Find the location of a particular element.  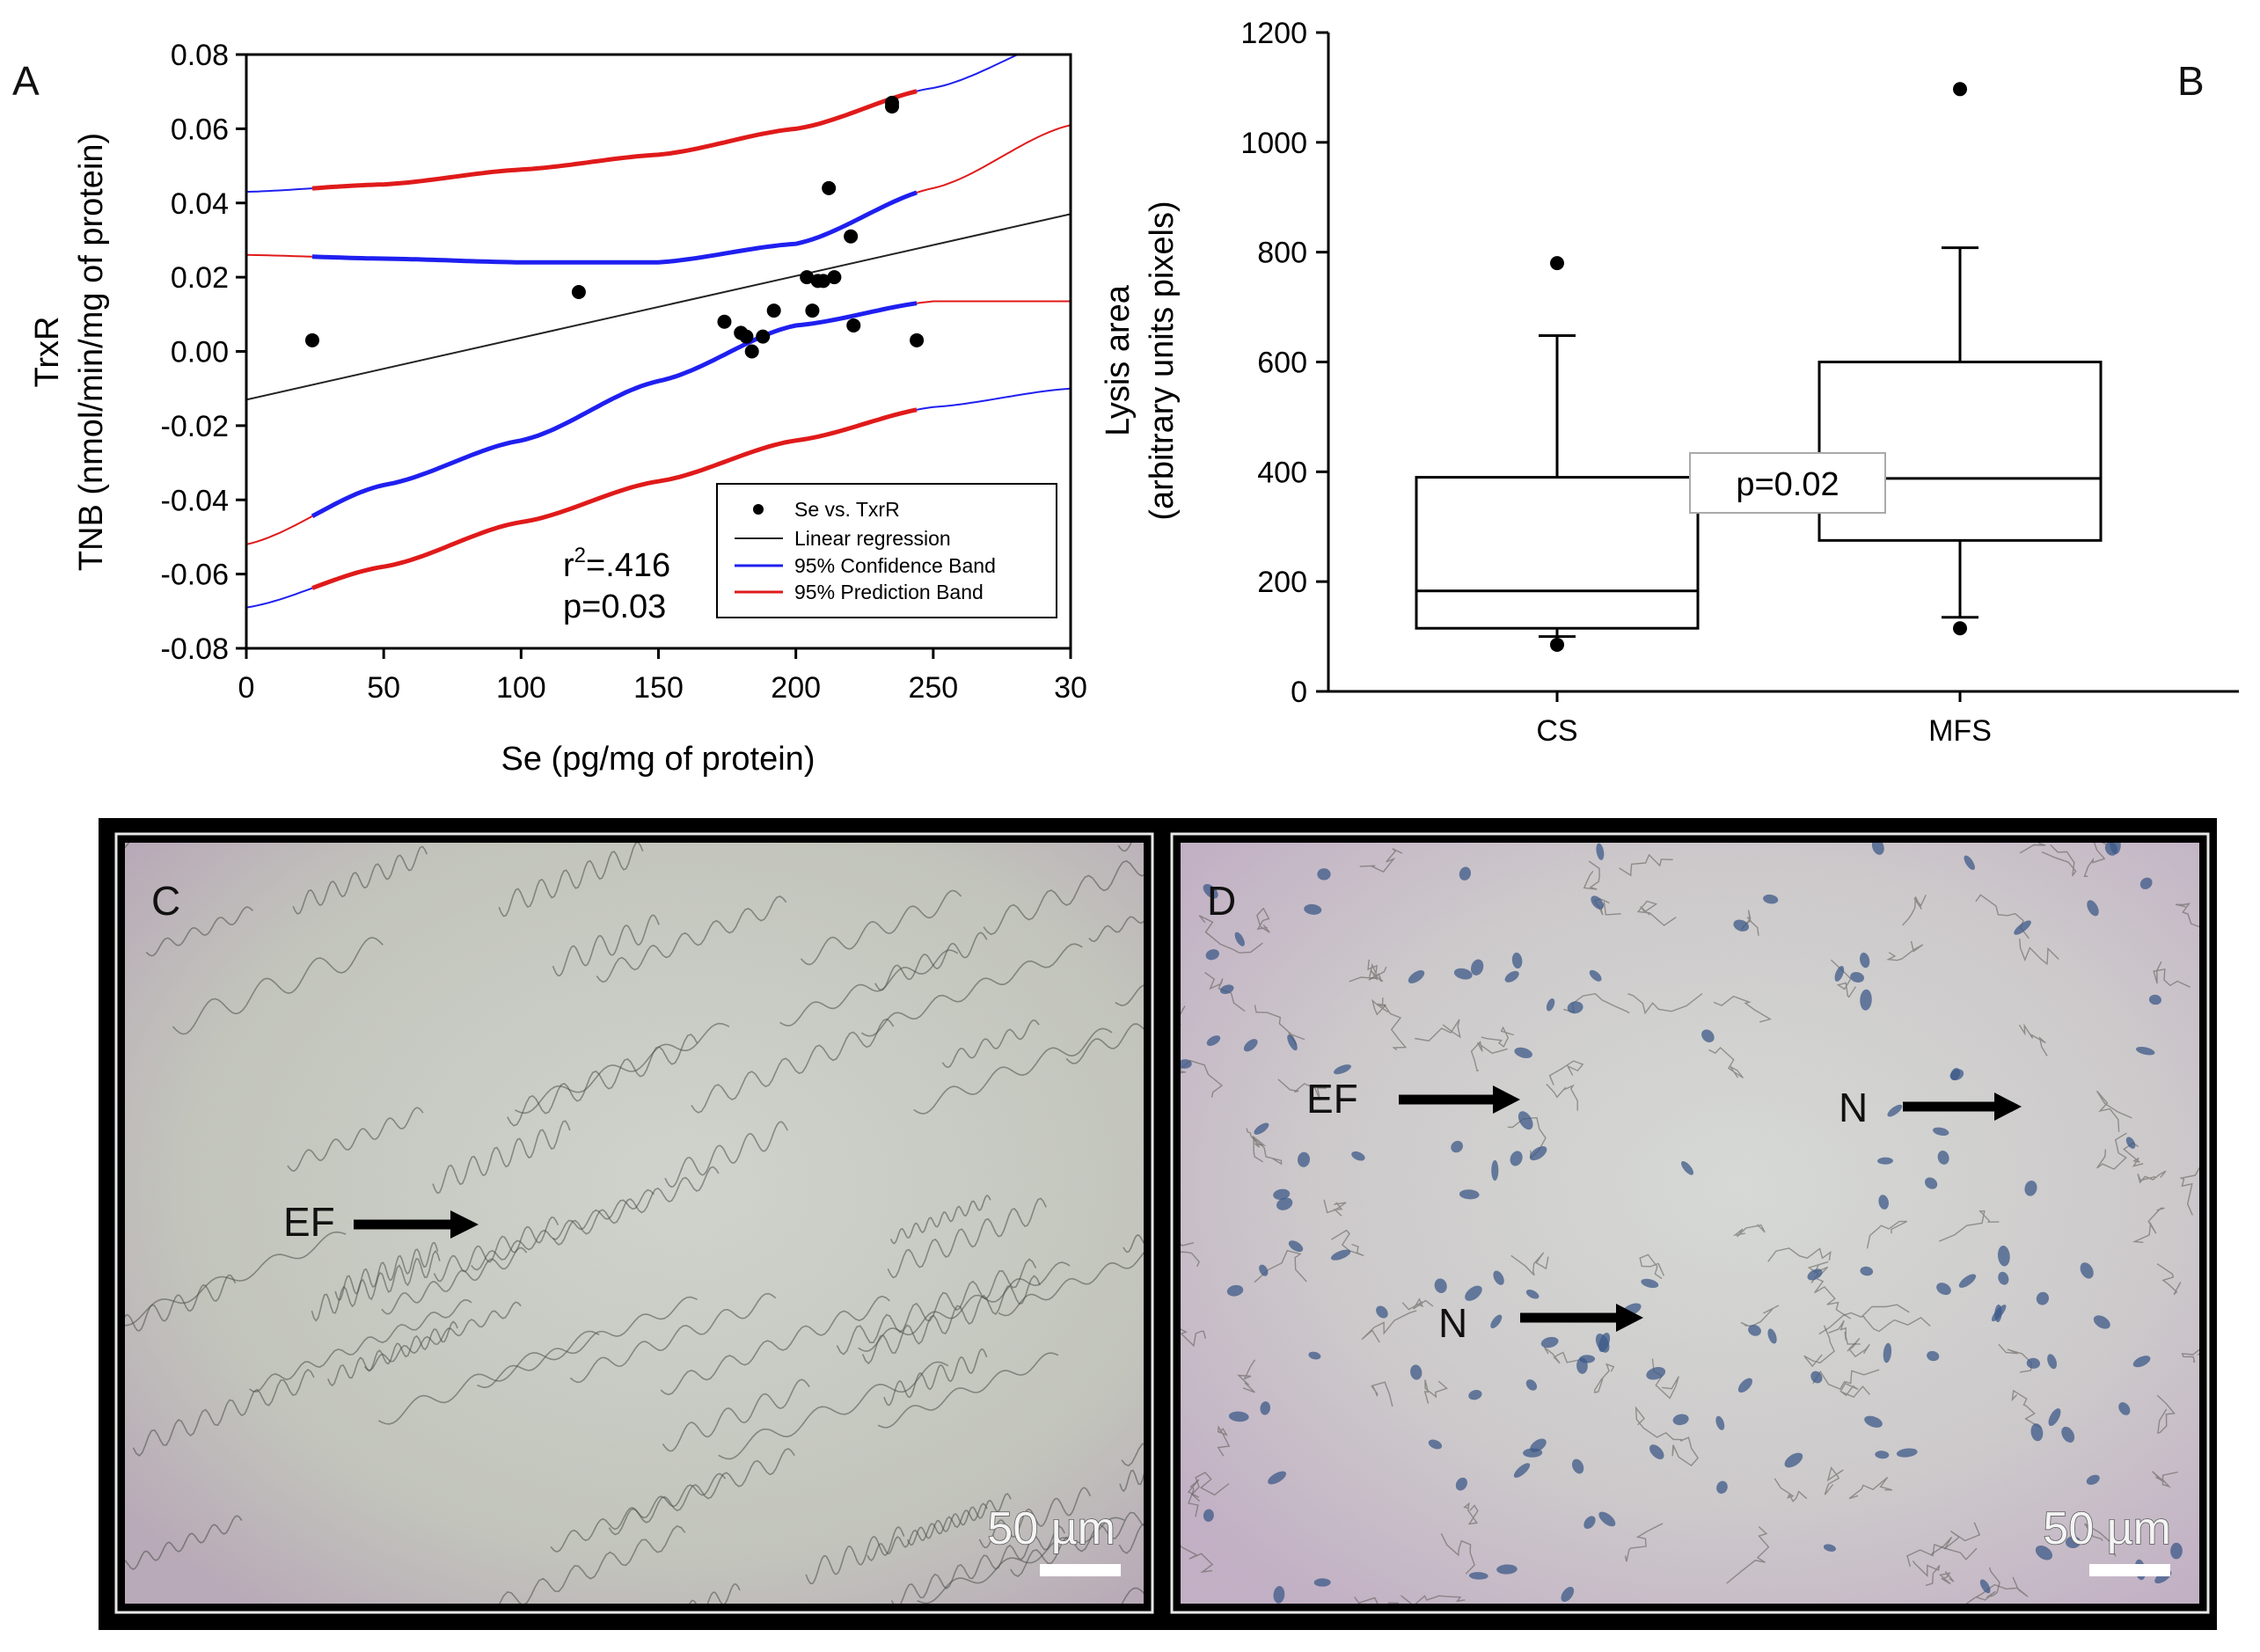

panel-d-ef-label: EF is located at coordinates (1332, 1099).